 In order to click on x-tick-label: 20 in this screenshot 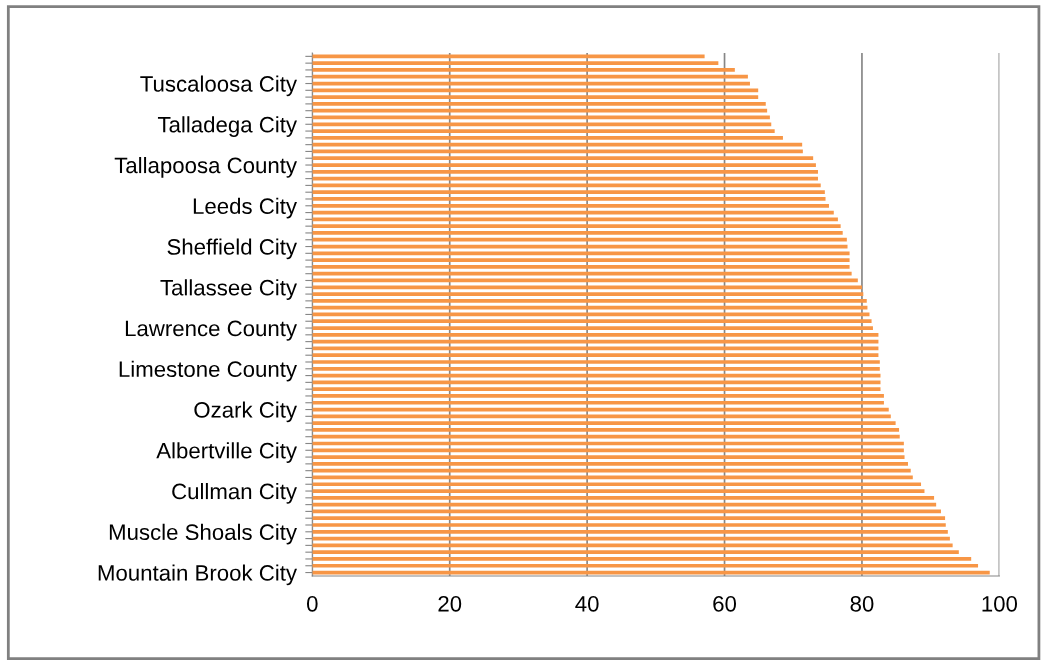, I will do `click(450, 603)`.